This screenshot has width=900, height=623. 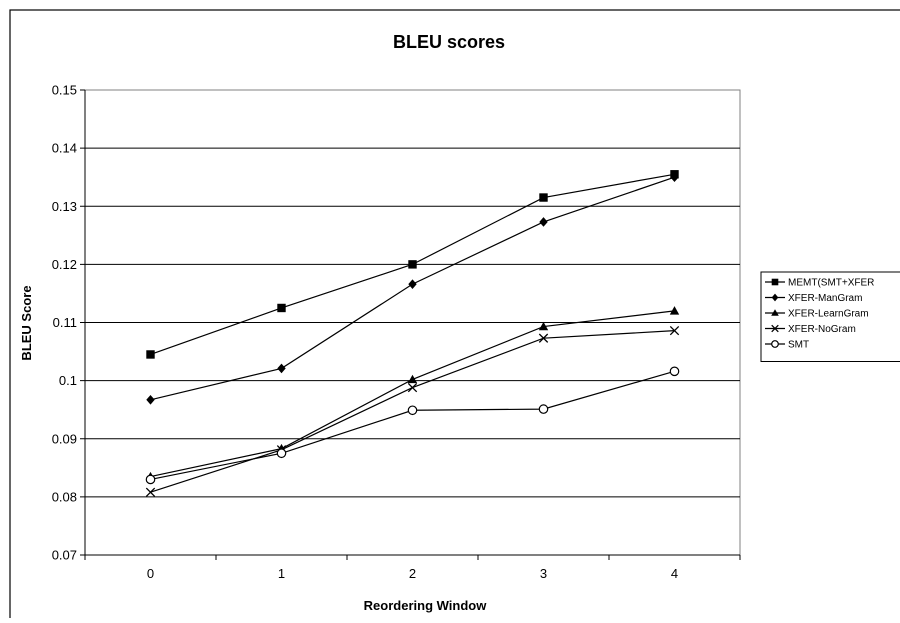 I want to click on legend-label: XFER-ManGram, so click(x=825, y=298).